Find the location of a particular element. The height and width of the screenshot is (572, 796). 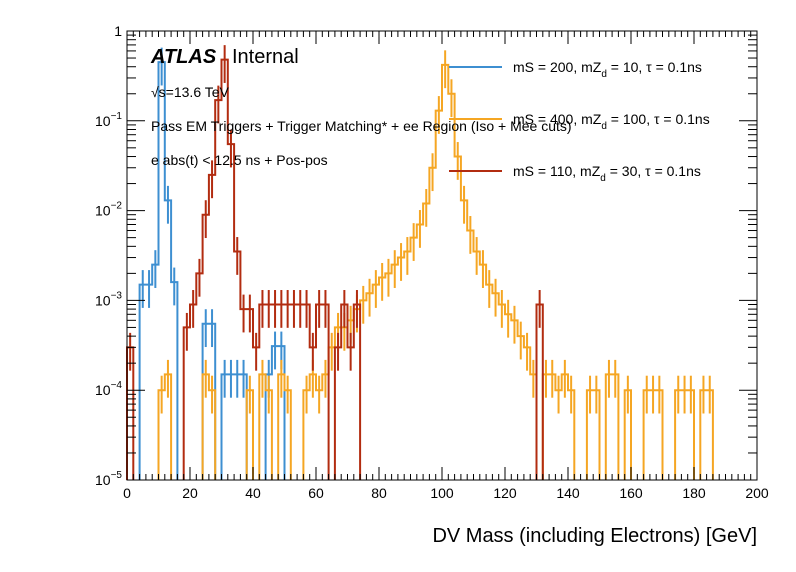

legend-entry-3: mS = 110, mZd = 30, τ = 0.1ns is located at coordinates (575, 173).